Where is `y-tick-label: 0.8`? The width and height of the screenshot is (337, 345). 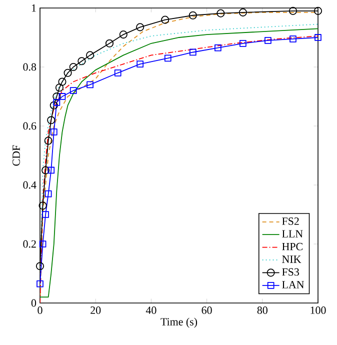 y-tick-label: 0.8 is located at coordinates (29, 67).